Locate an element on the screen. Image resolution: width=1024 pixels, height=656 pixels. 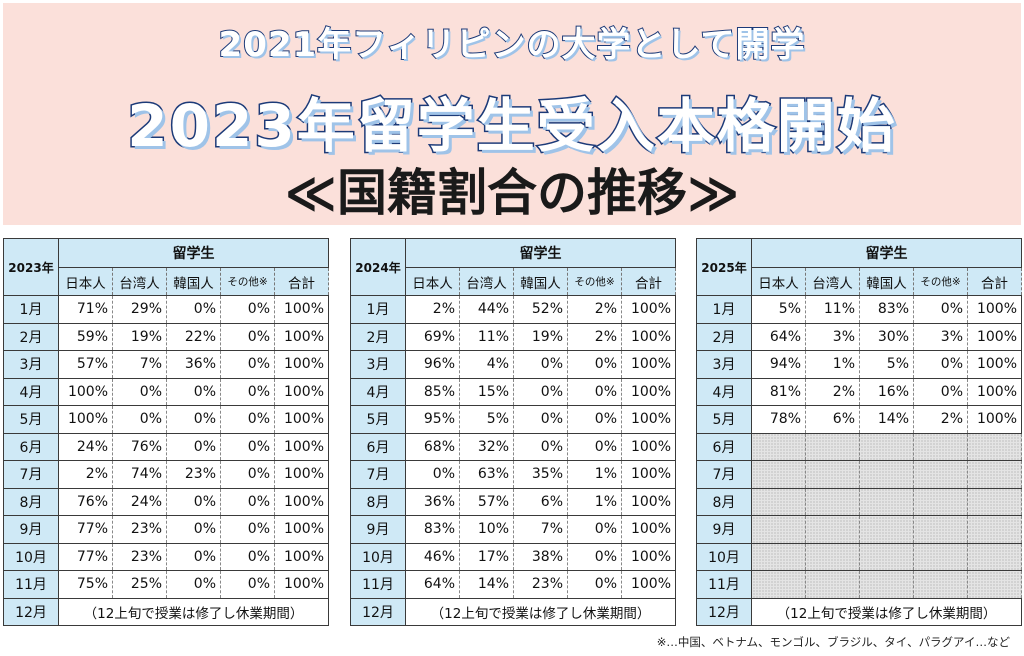
subtitle: ≪国籍割合の推移≫ is located at coordinates (512, 193).